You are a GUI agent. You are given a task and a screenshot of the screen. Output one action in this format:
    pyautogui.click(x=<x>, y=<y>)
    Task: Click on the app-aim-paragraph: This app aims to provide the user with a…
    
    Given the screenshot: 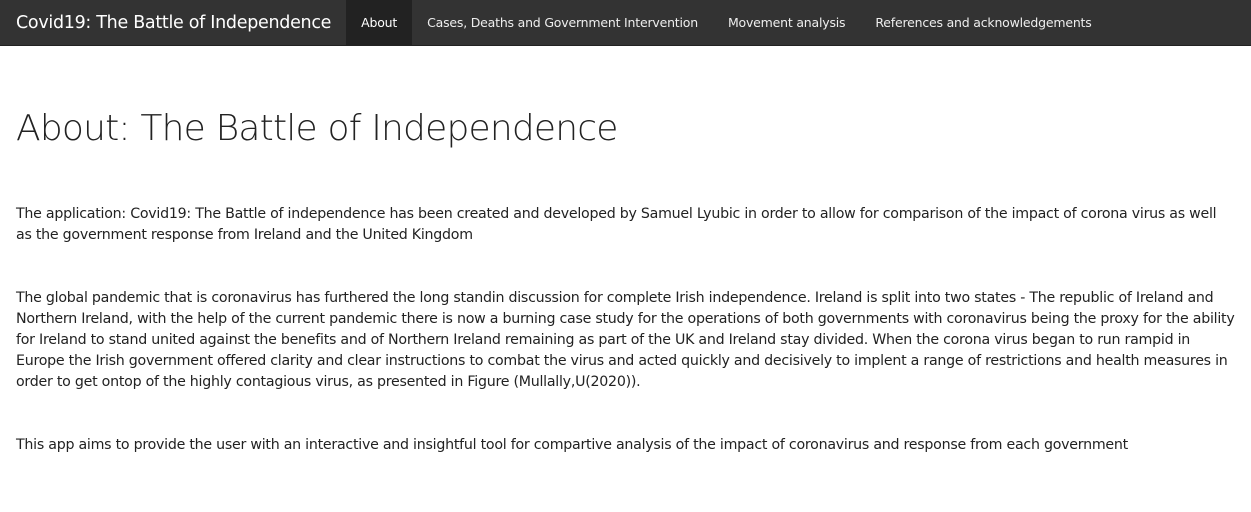 What is the action you would take?
    pyautogui.click(x=572, y=445)
    